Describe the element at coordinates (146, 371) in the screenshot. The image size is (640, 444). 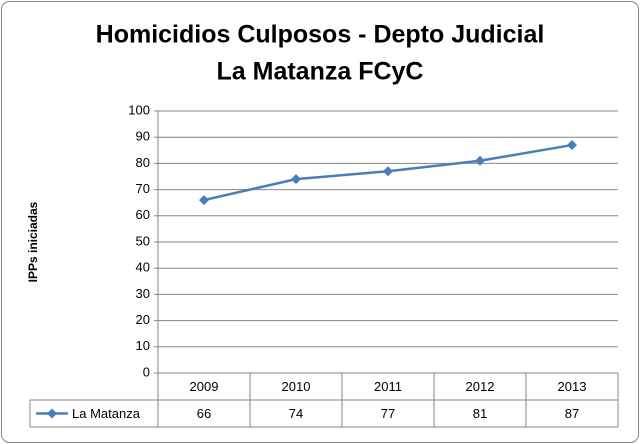
I see `y-tick-label: 0` at that location.